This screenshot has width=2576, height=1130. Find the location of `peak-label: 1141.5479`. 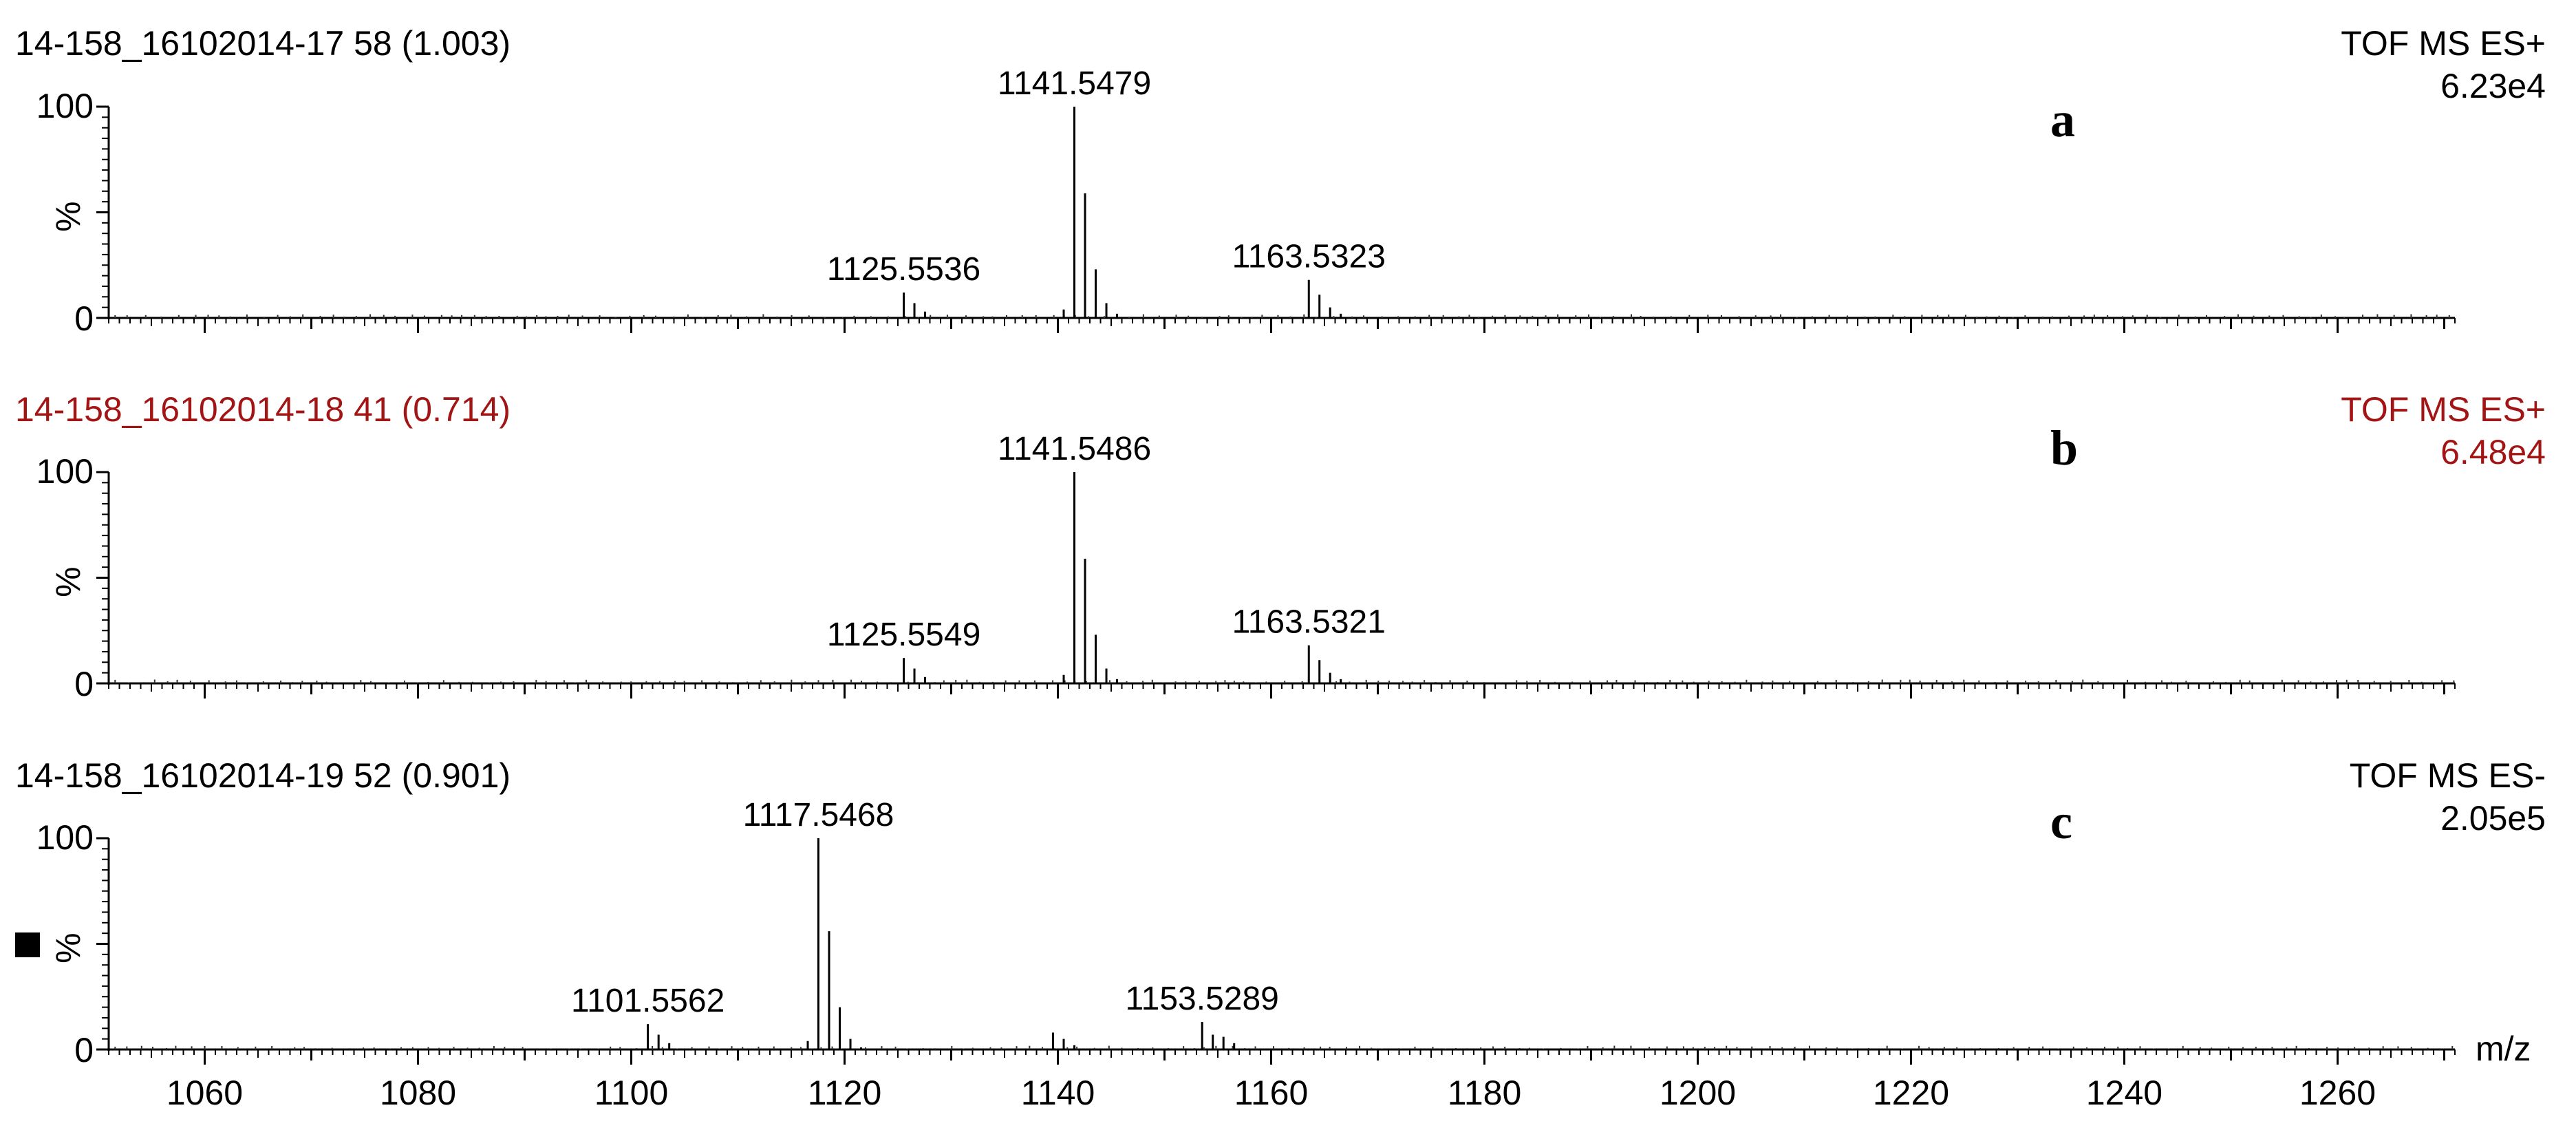

peak-label: 1141.5479 is located at coordinates (1075, 83).